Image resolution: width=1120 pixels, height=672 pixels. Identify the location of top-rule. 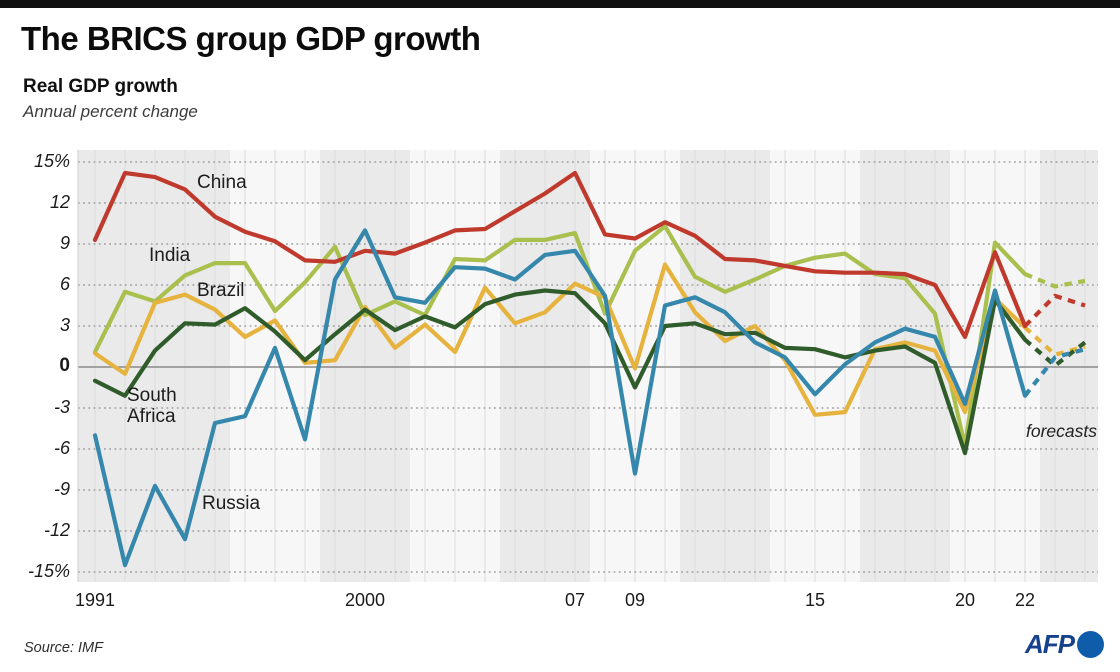
(560, 4).